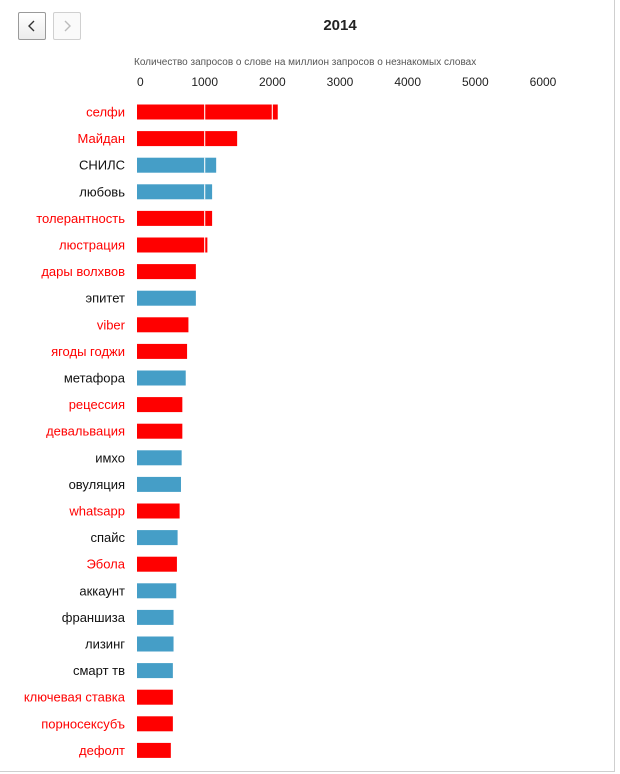 The width and height of the screenshot is (620, 774). I want to click on x-tick-label: 2000, so click(272, 82).